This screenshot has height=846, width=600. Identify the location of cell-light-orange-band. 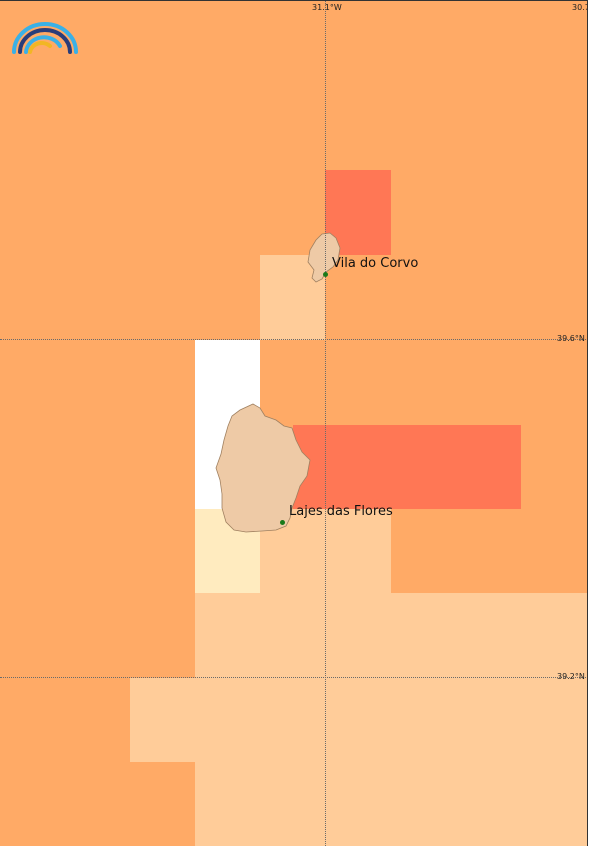
(391, 635).